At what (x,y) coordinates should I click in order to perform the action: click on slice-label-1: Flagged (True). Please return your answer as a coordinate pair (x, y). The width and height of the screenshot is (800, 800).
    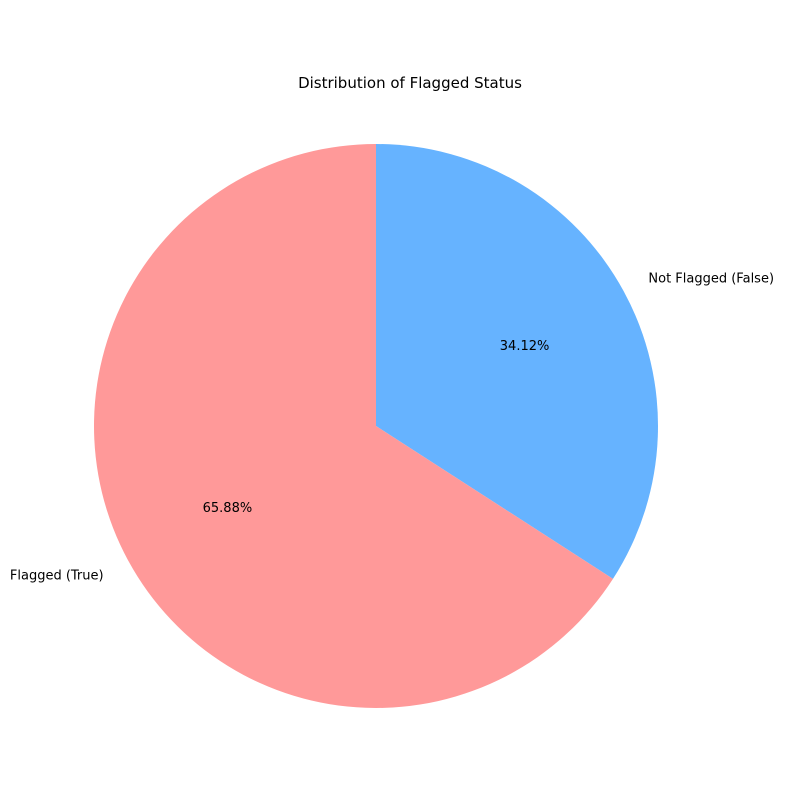
    Looking at the image, I should click on (57, 575).